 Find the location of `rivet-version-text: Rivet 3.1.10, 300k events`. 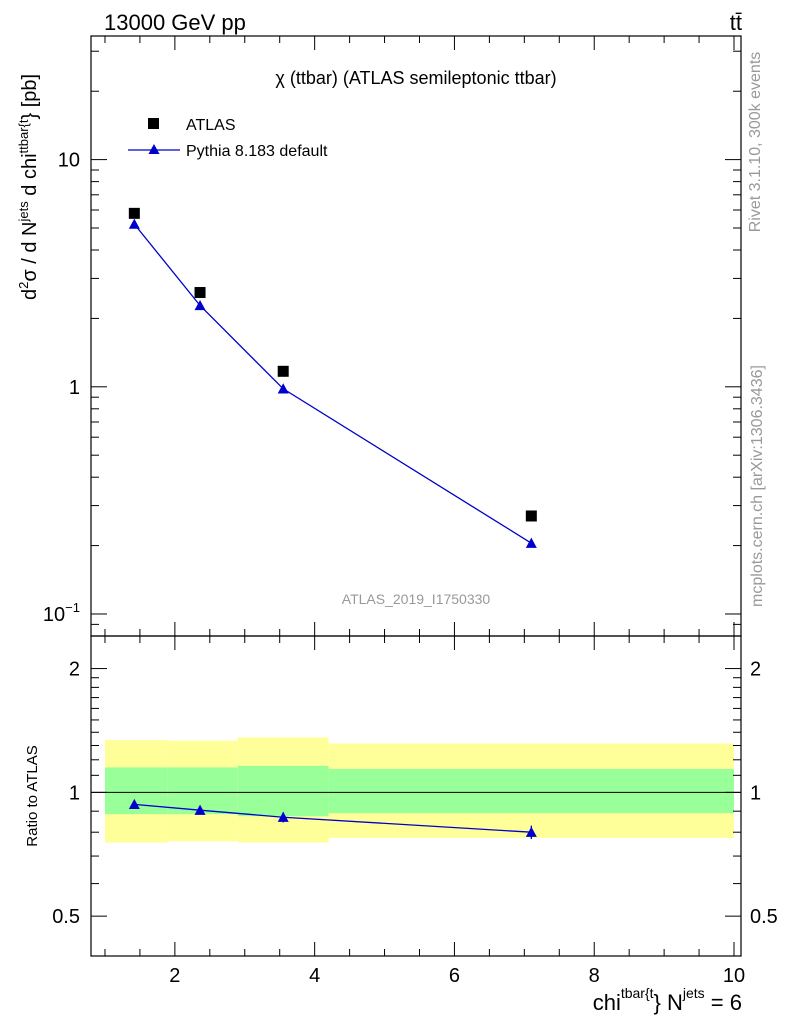

rivet-version-text: Rivet 3.1.10, 300k events is located at coordinates (755, 142).